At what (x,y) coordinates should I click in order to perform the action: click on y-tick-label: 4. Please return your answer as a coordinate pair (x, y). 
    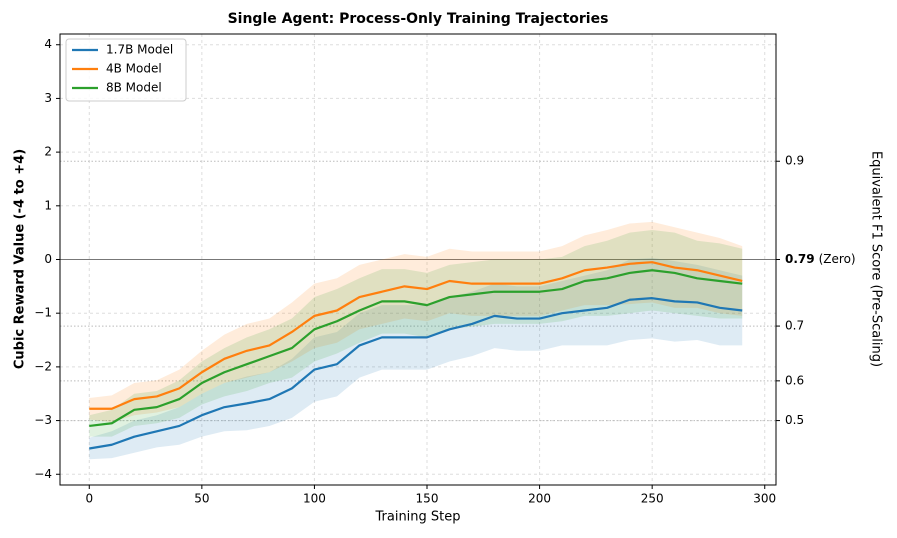
    Looking at the image, I should click on (48, 44).